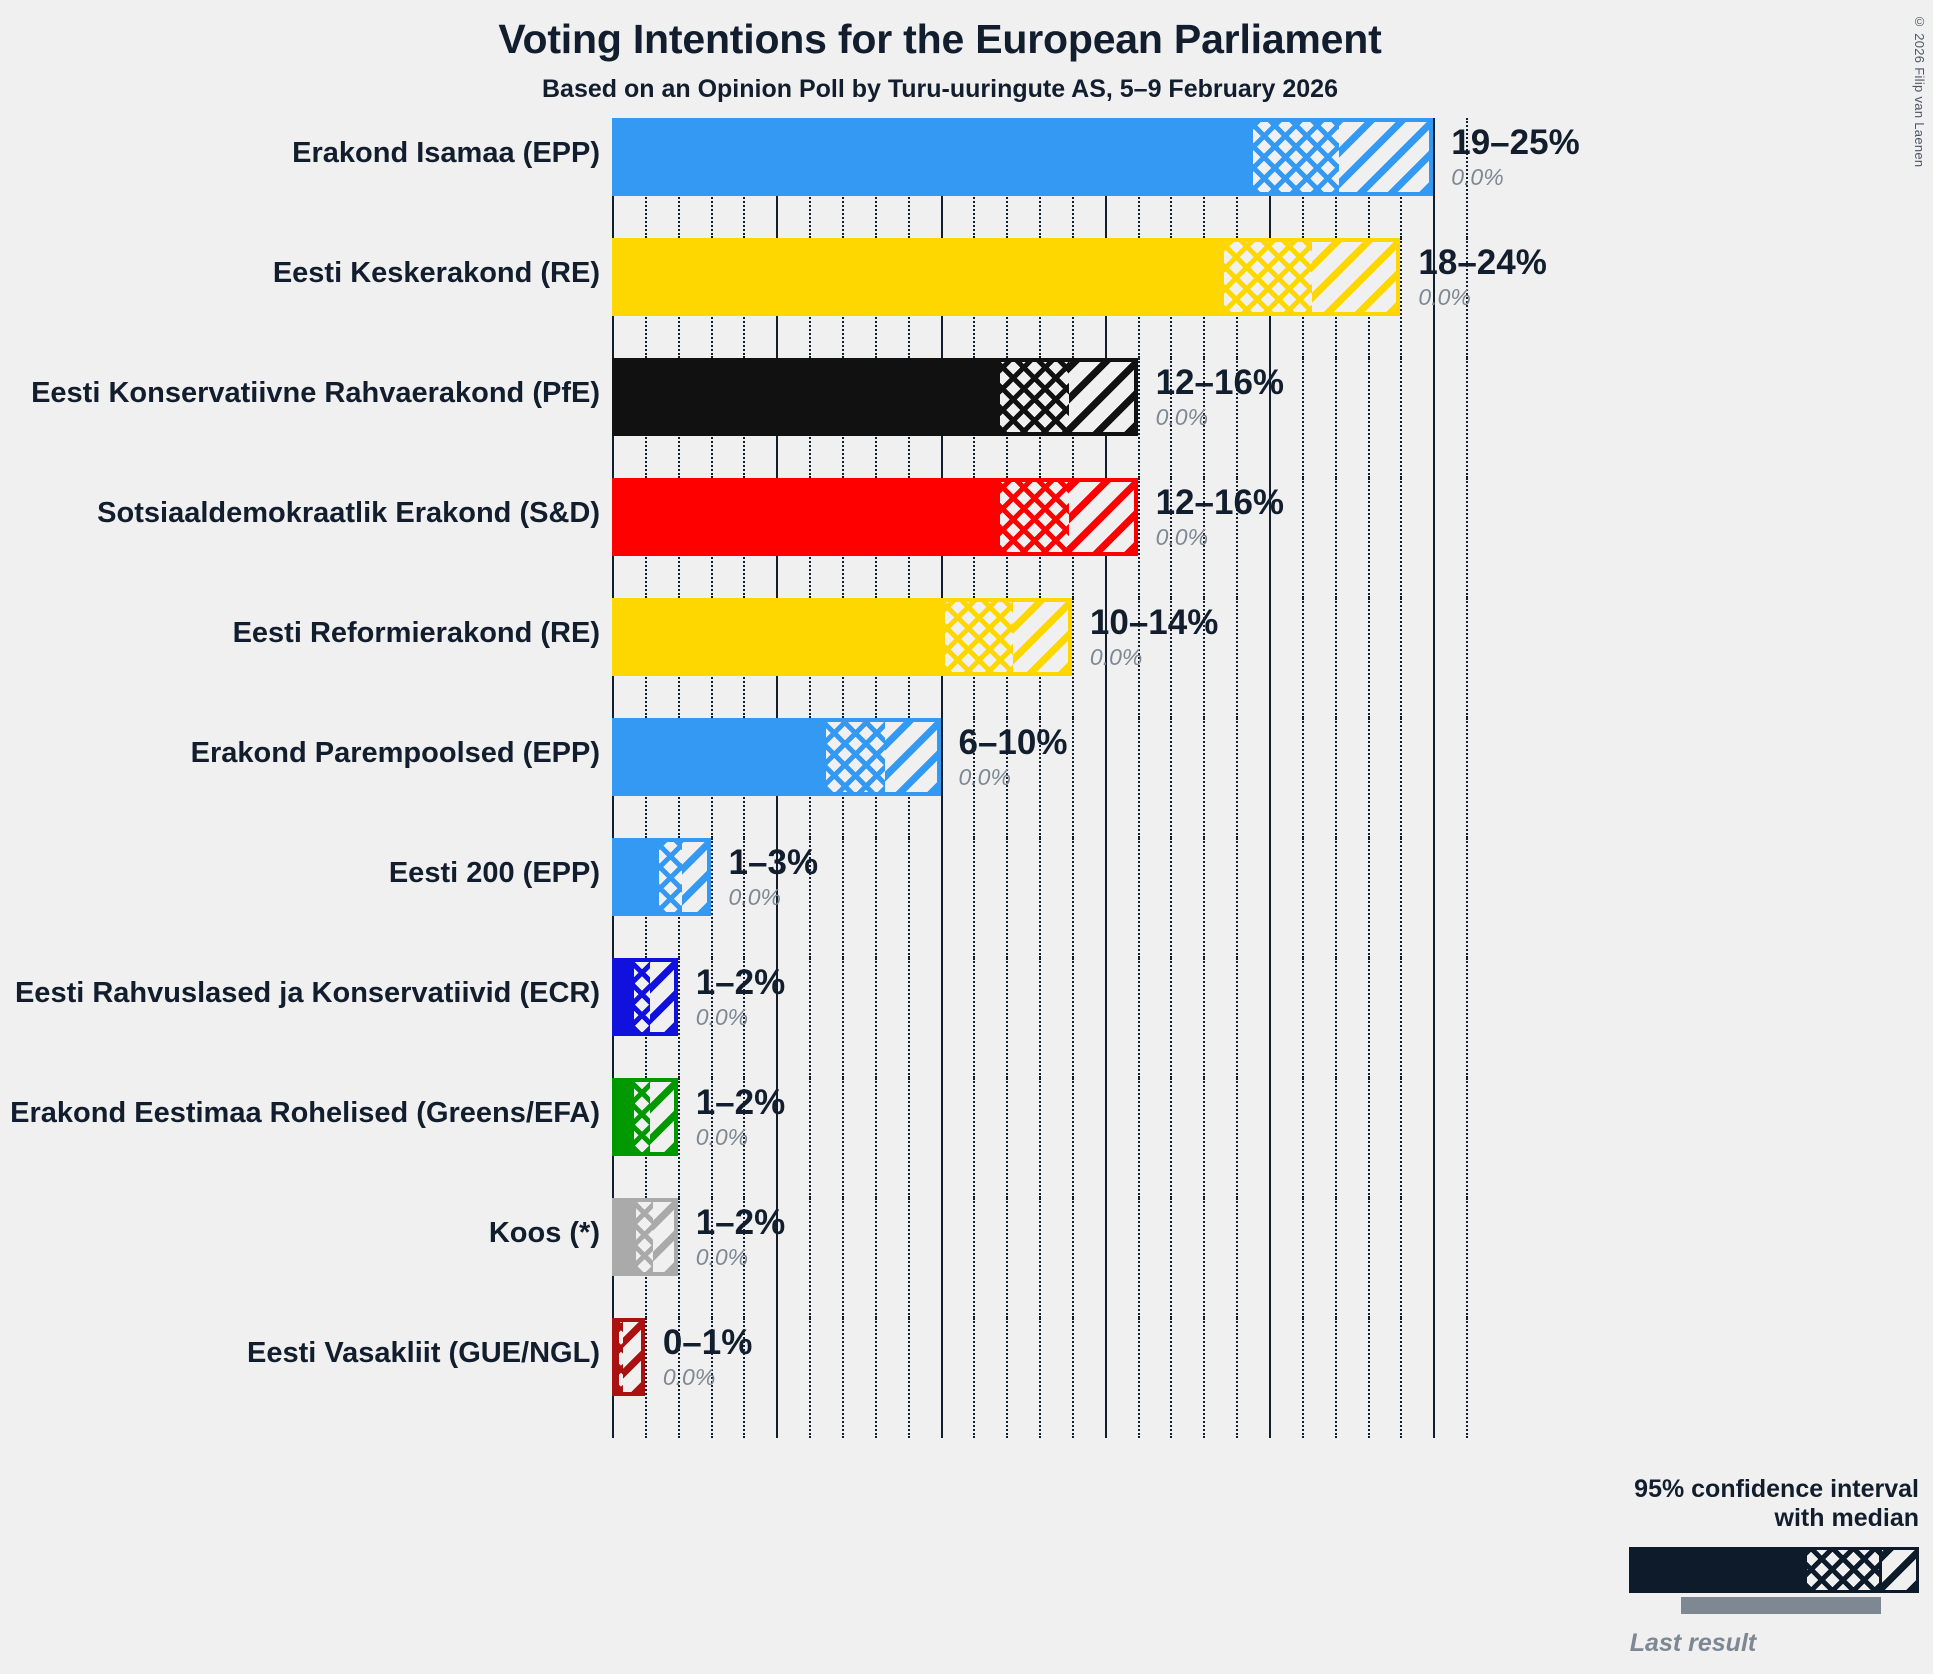 The height and width of the screenshot is (1674, 1933). I want to click on chart-row: Eesti Vasakliit (GUE/NGL) 0–1% 0.0%, so click(966, 1378).